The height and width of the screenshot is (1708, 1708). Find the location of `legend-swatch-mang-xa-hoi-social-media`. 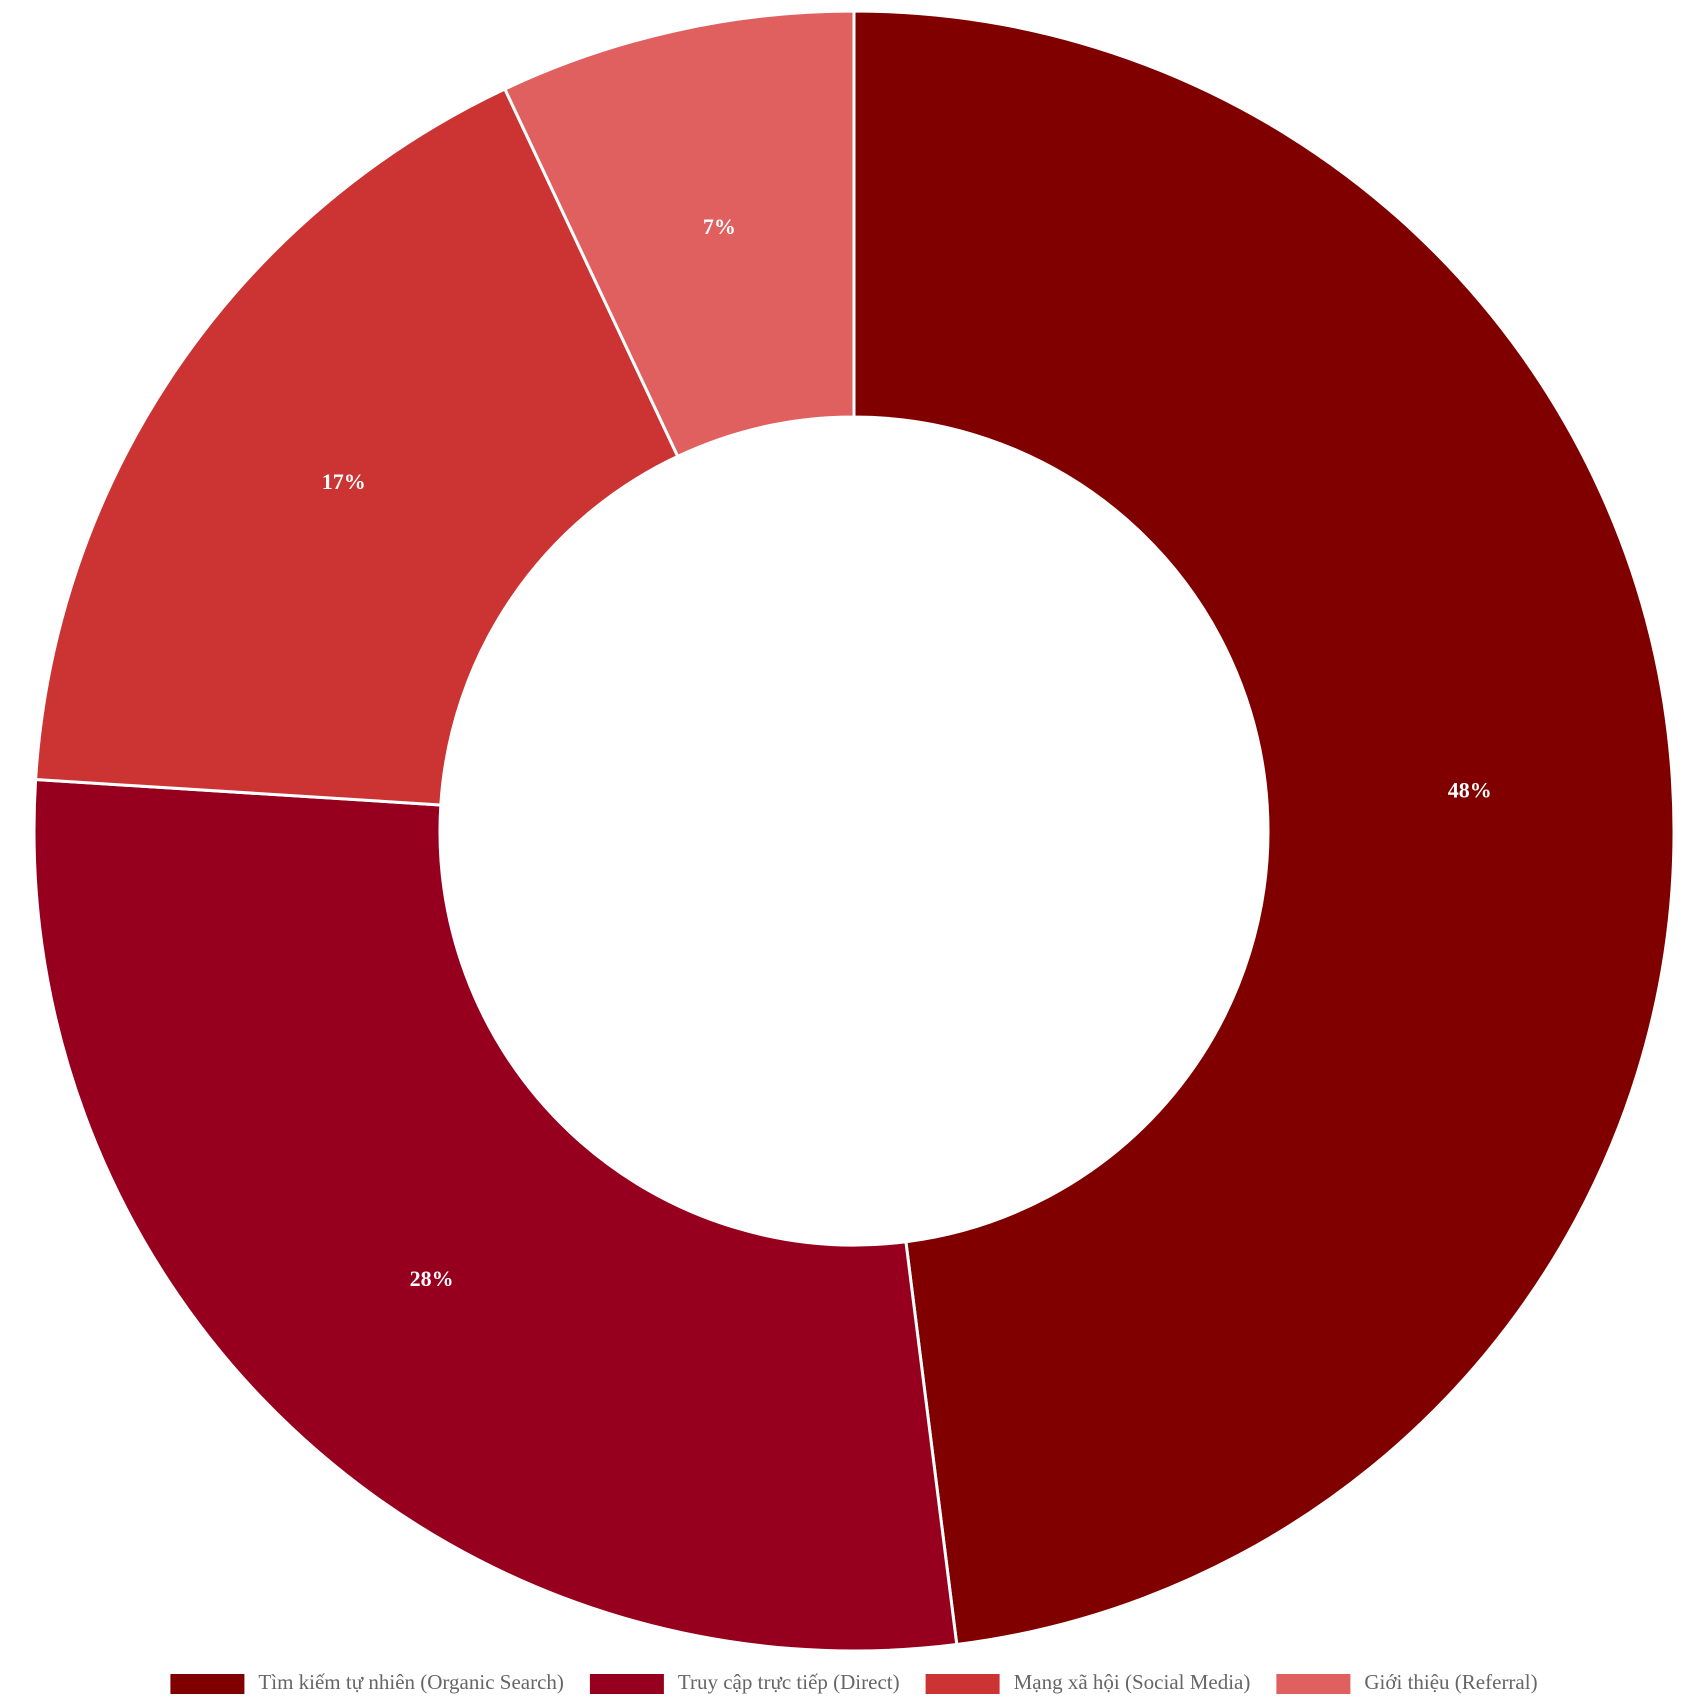

legend-swatch-mang-xa-hoi-social-media is located at coordinates (962, 1684).